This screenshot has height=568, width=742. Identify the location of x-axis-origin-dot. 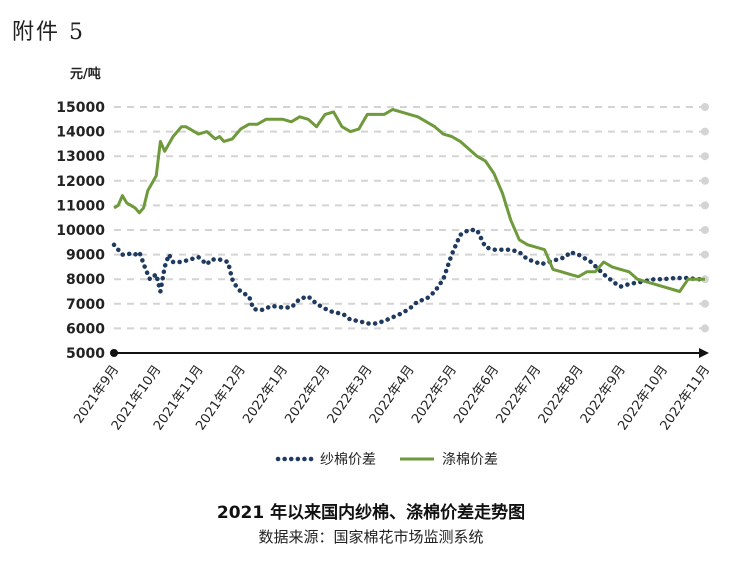
(114, 353).